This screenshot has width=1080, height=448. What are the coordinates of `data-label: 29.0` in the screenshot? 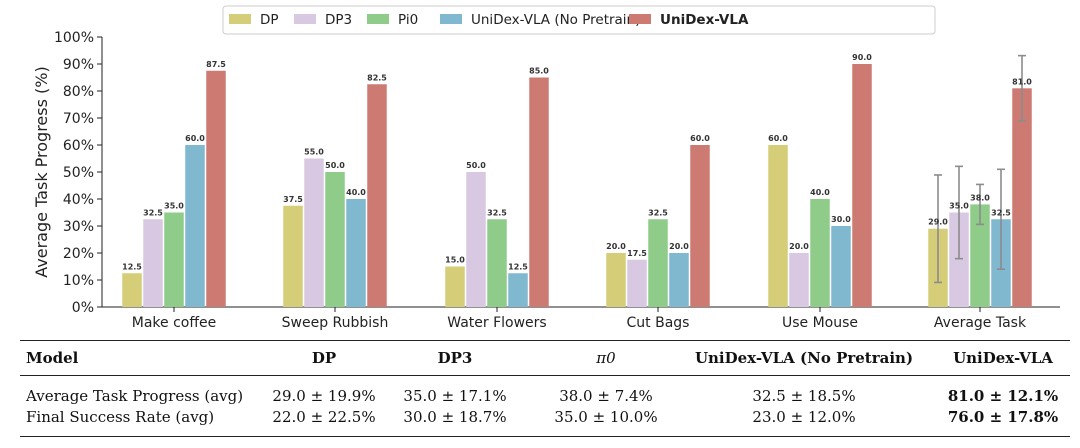 It's located at (938, 222).